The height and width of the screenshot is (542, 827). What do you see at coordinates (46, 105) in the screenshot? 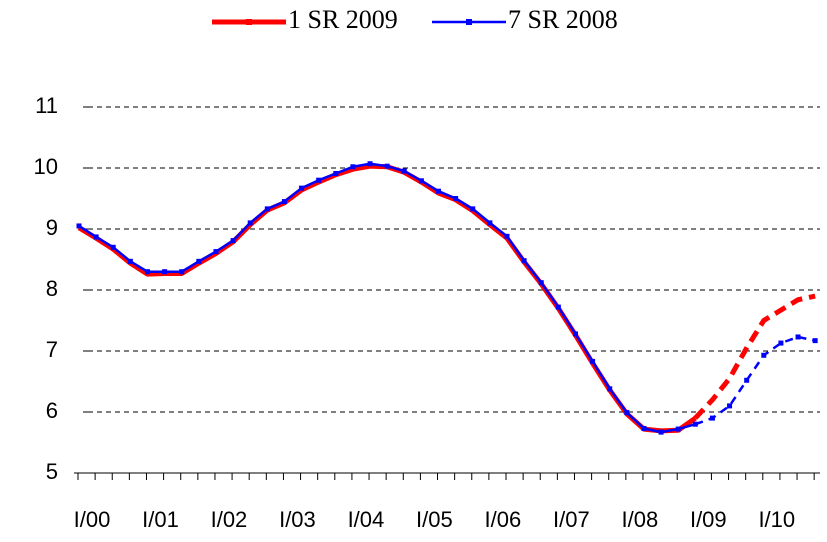
I see `y-tick-label: 11` at bounding box center [46, 105].